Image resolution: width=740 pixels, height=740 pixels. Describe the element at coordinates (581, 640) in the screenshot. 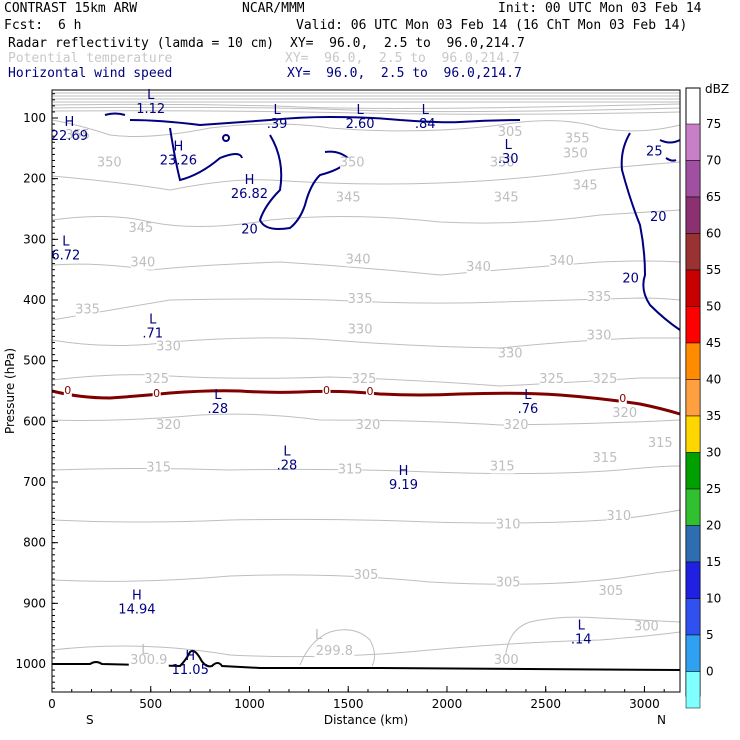

I see `extremum-value: .14` at that location.